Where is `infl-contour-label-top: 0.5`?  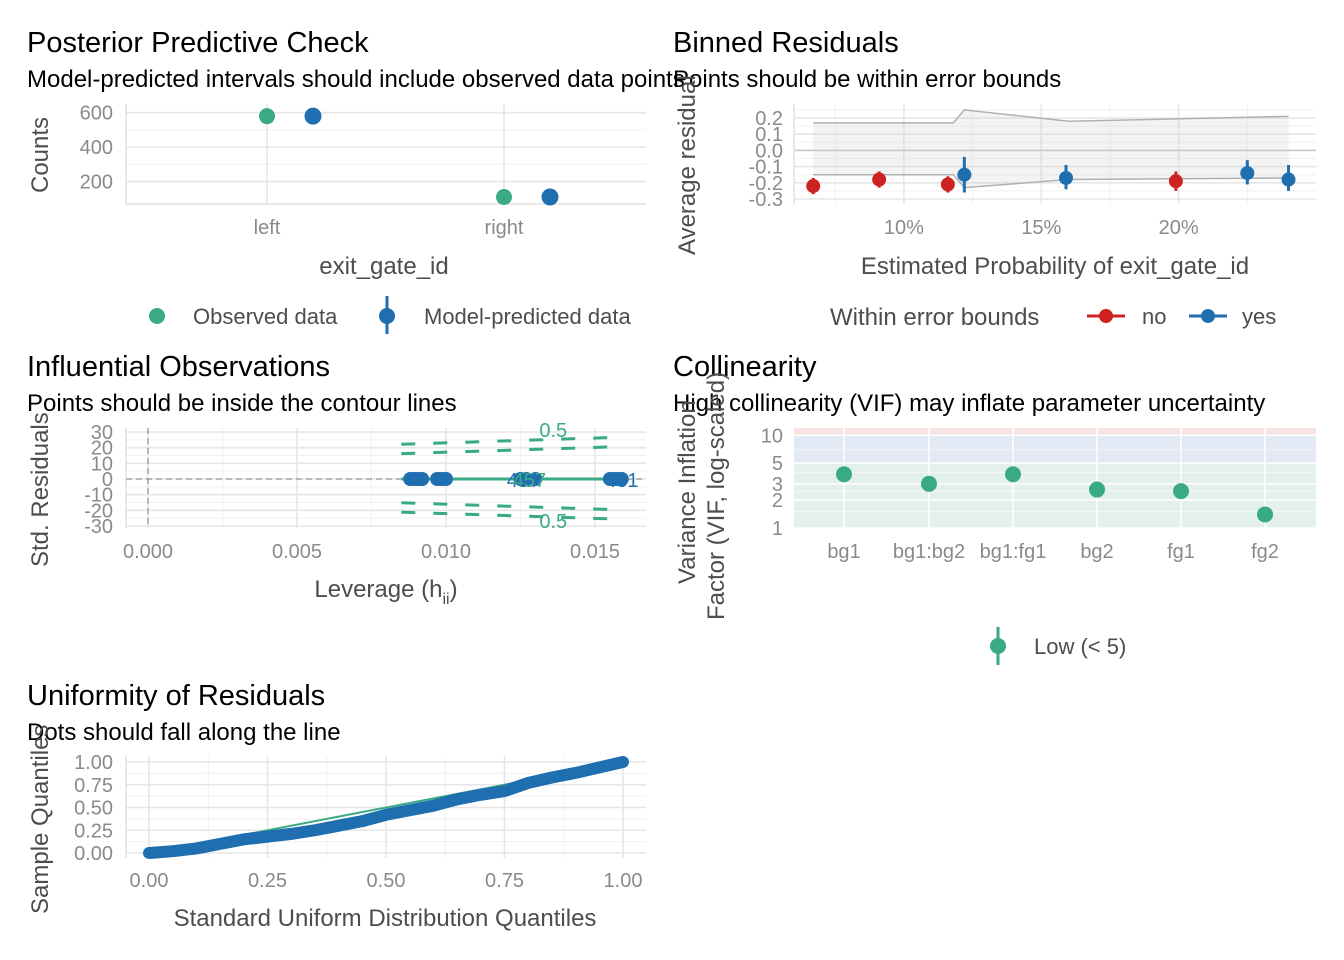 infl-contour-label-top: 0.5 is located at coordinates (553, 431).